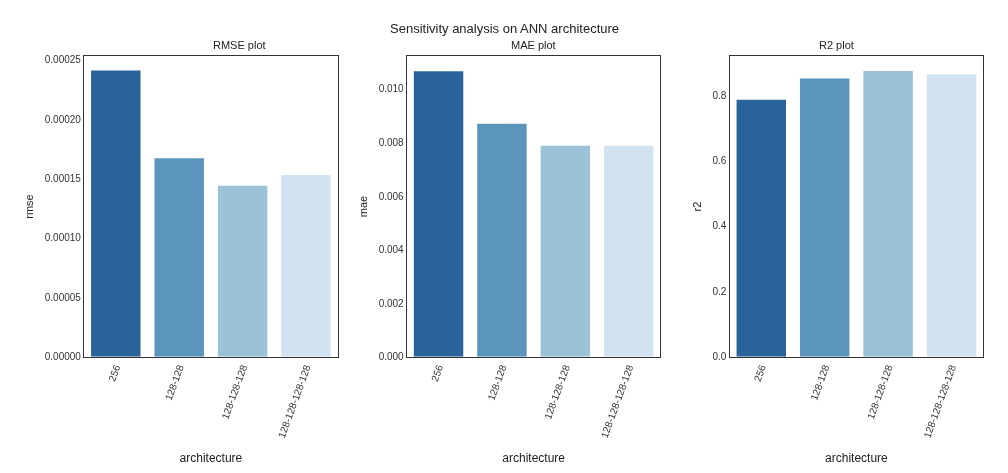 This screenshot has width=1008, height=473. Describe the element at coordinates (63, 179) in the screenshot. I see `y-tick-label: 0.00015` at that location.